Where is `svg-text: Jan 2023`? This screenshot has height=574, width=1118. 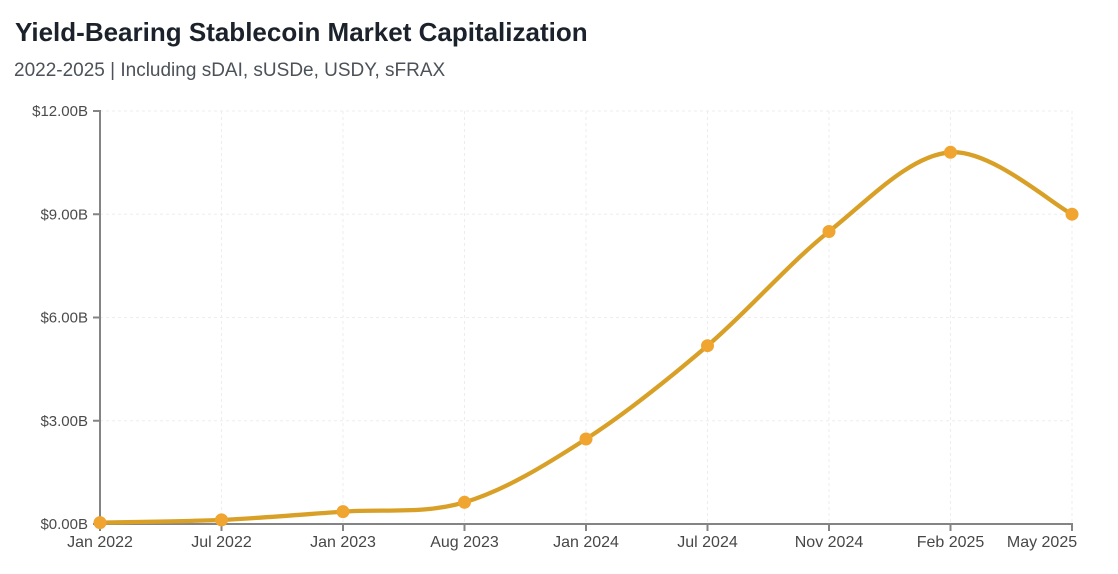 svg-text: Jan 2023 is located at coordinates (343, 542).